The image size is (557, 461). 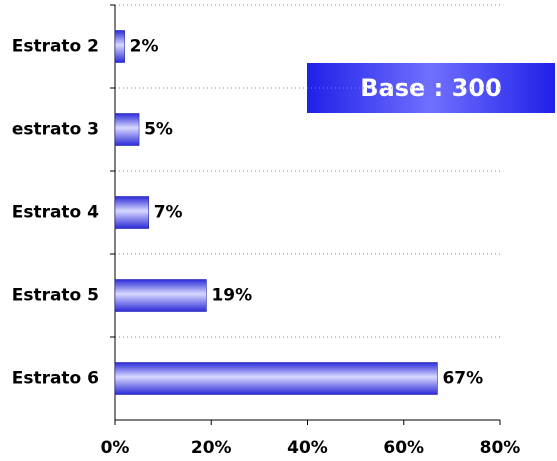 What do you see at coordinates (462, 379) in the screenshot?
I see `value-label: 67%` at bounding box center [462, 379].